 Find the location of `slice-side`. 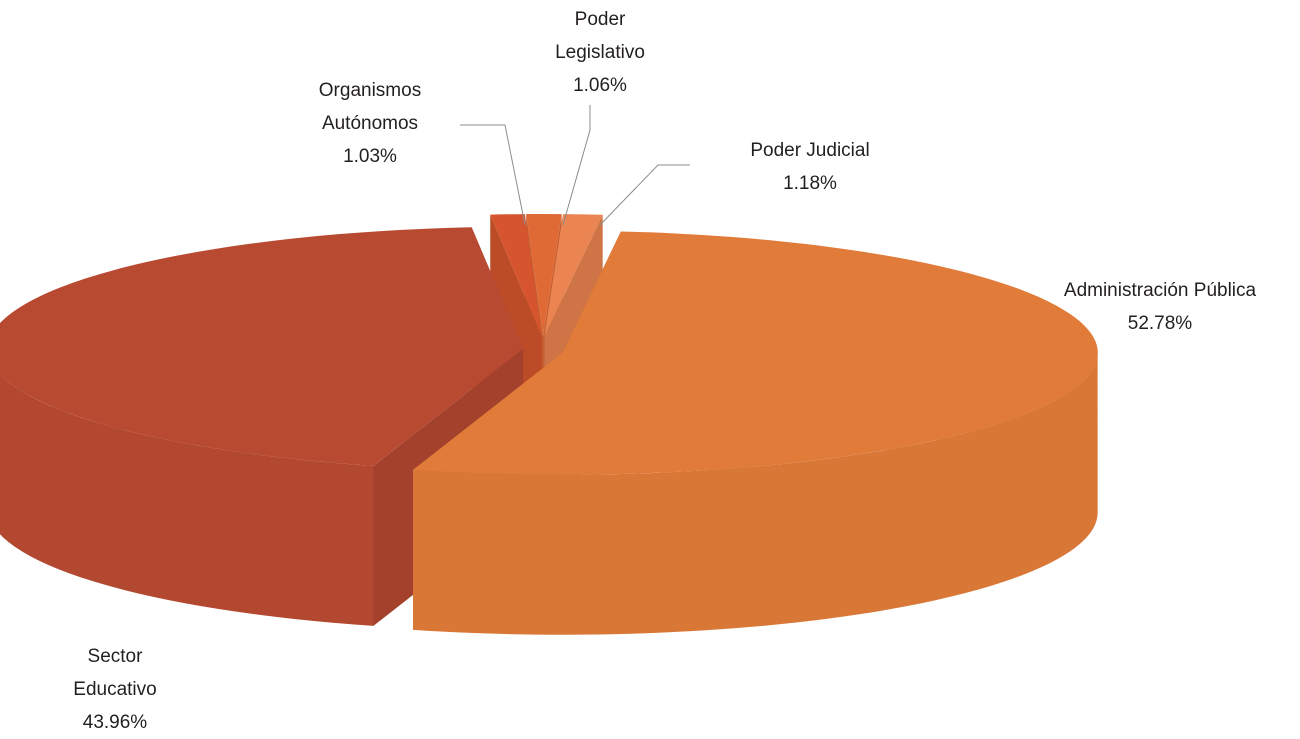

slice-side is located at coordinates (187, 500).